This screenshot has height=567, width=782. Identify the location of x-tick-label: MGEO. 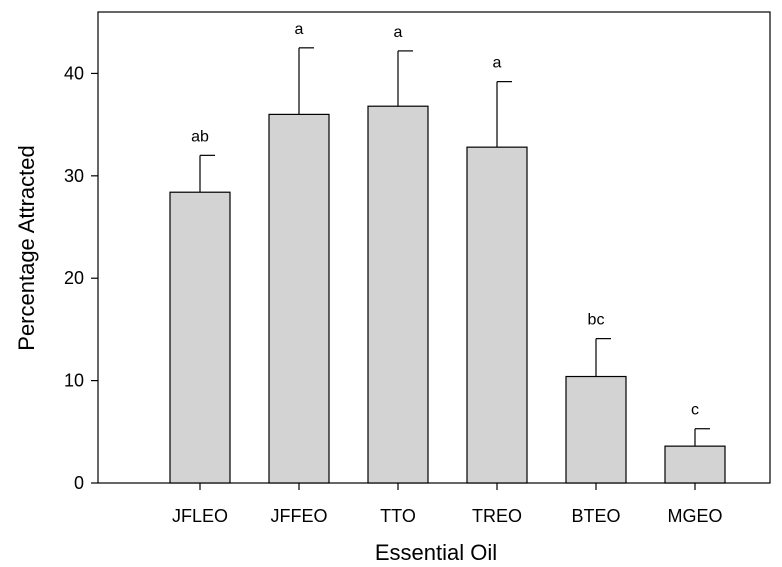
(694, 516).